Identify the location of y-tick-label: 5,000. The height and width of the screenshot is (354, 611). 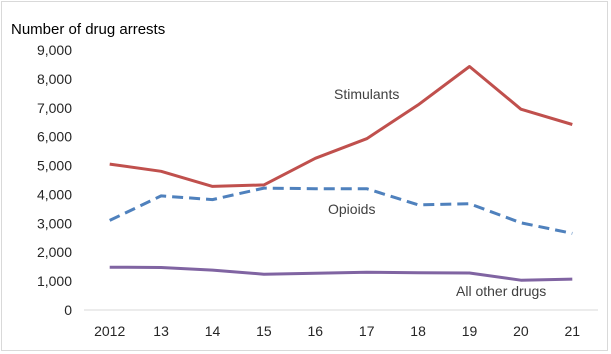
(54, 166).